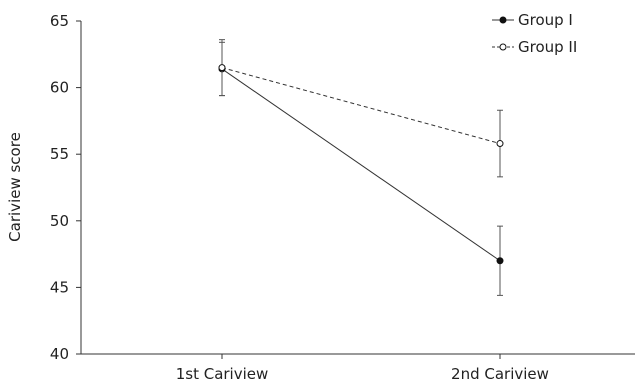  I want to click on legend-item: Group II, so click(534, 47).